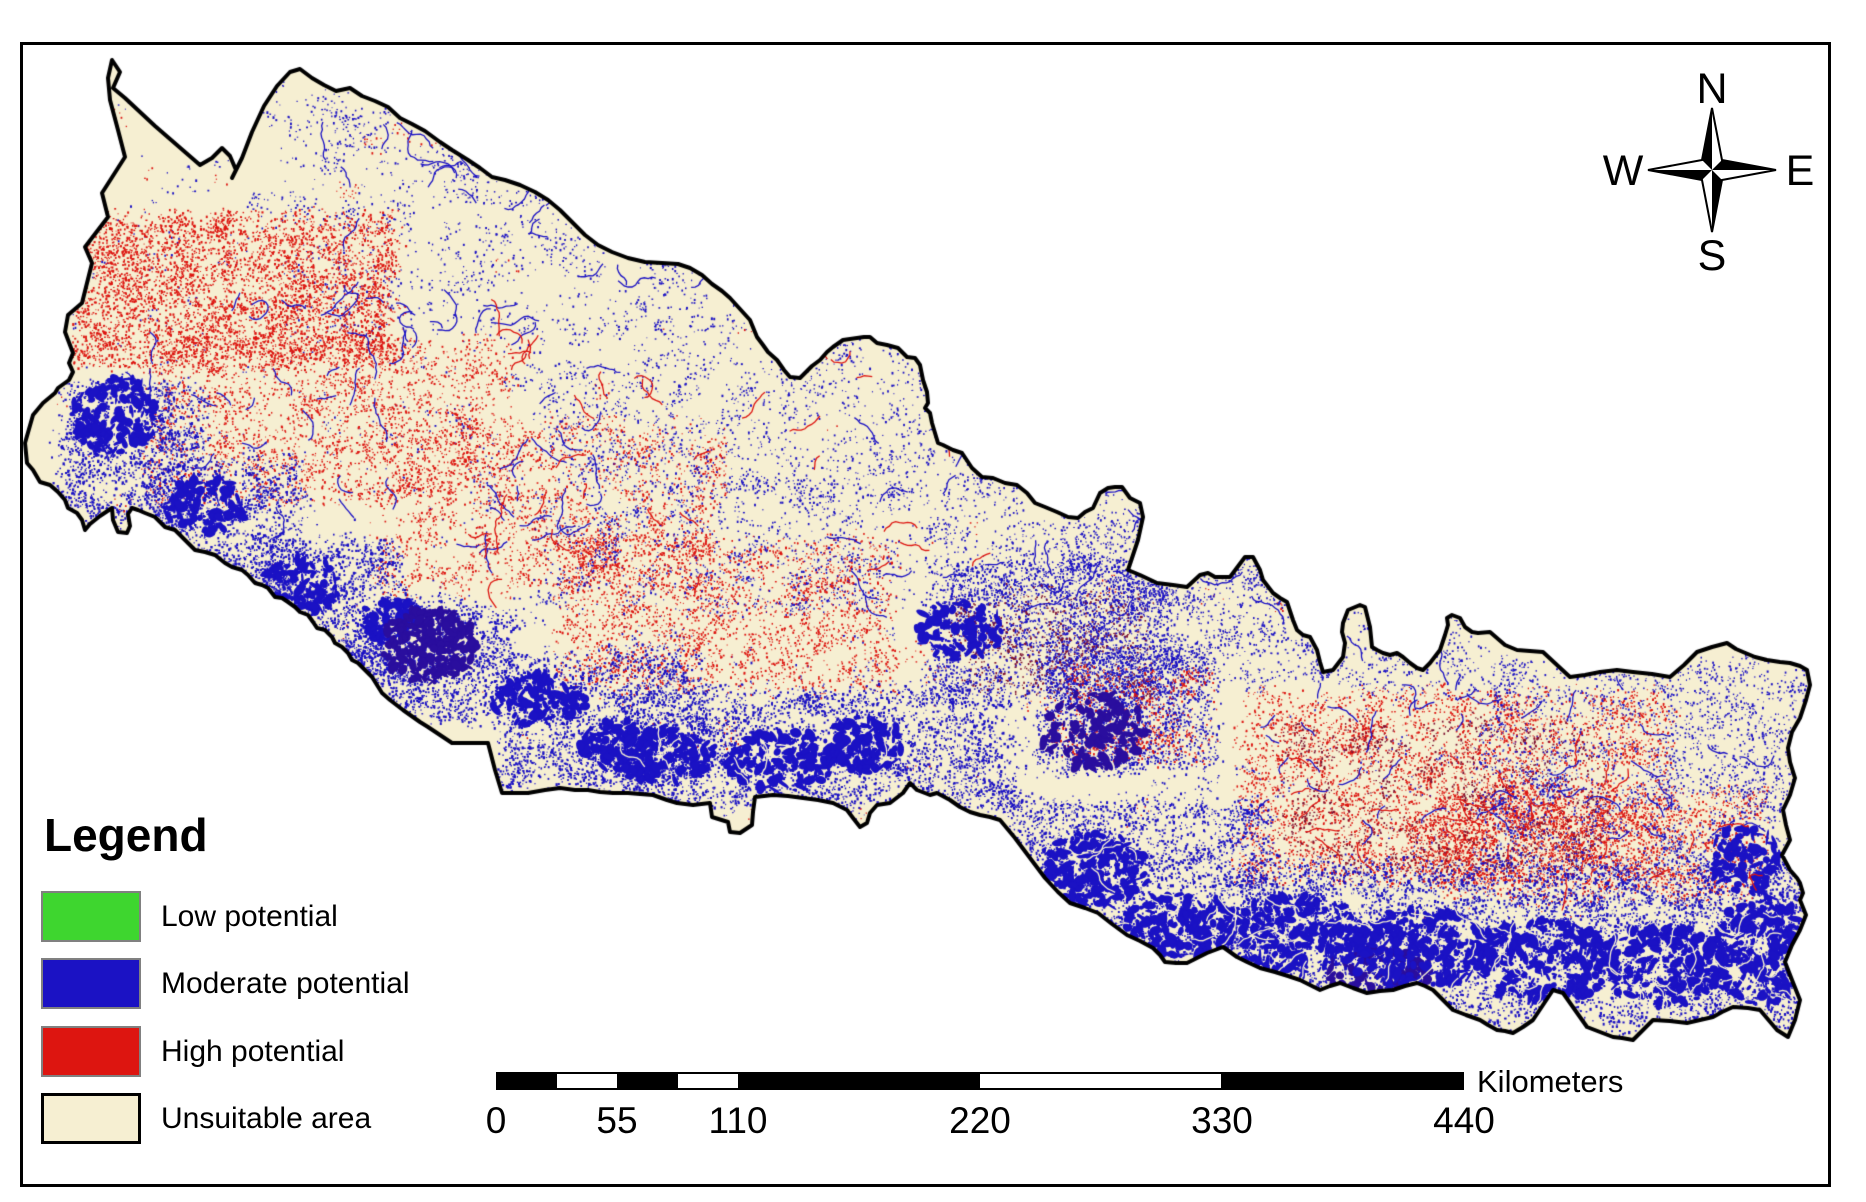  Describe the element at coordinates (1800, 171) in the screenshot. I see `compass-east-label: E` at that location.